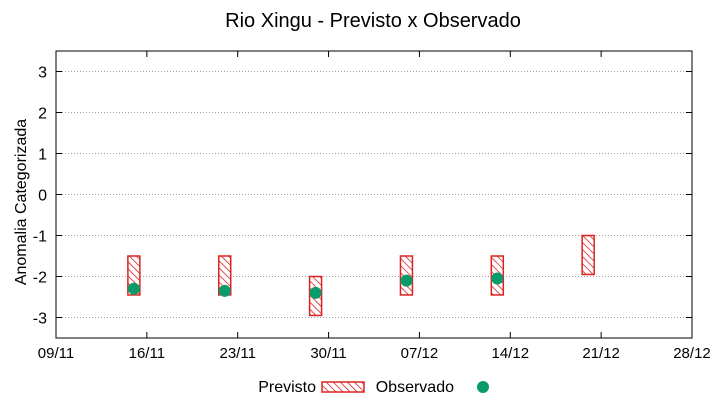 This screenshot has width=720, height=405. What do you see at coordinates (40, 237) in the screenshot?
I see `y-tick-label: -1` at bounding box center [40, 237].